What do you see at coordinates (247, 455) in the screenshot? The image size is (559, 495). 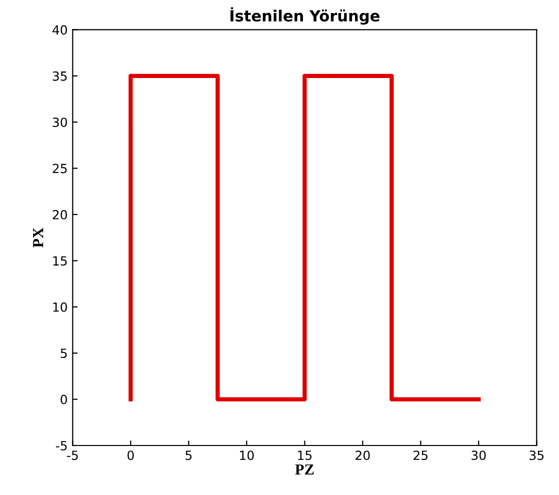 I see `x-tick-label: 10` at bounding box center [247, 455].